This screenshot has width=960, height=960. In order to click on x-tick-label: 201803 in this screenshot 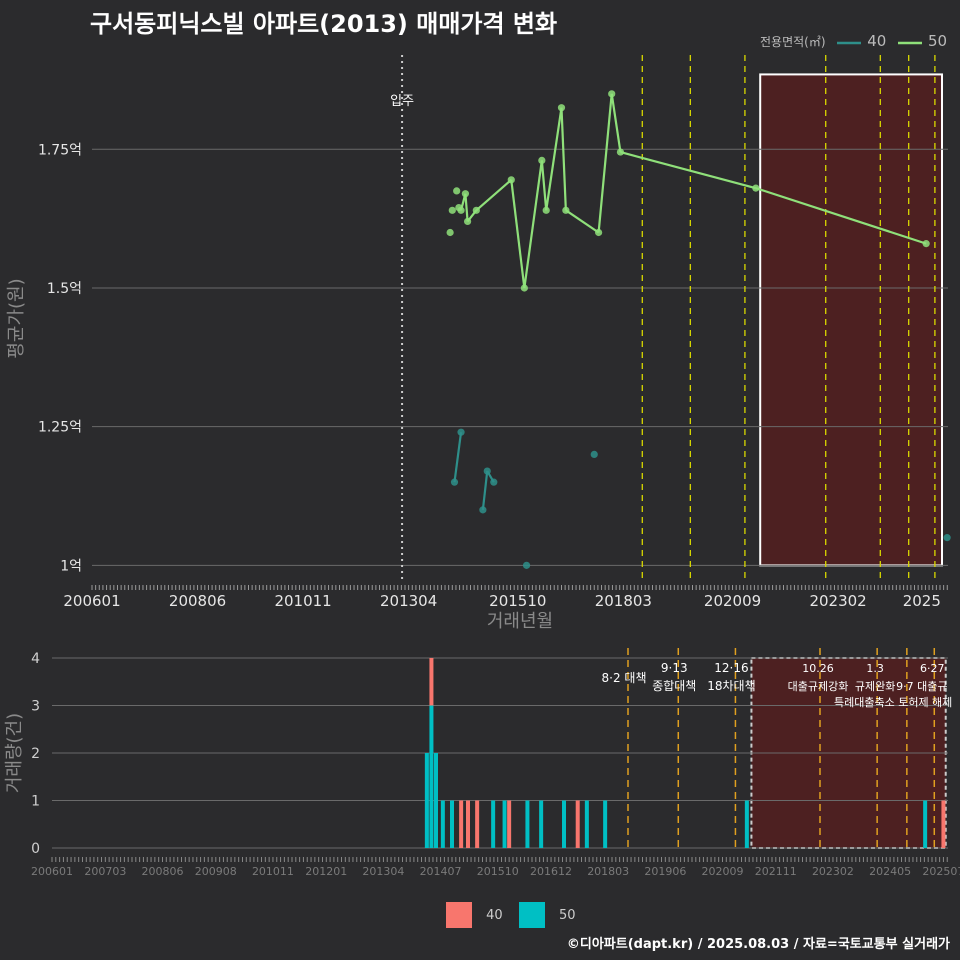, I will do `click(623, 601)`.